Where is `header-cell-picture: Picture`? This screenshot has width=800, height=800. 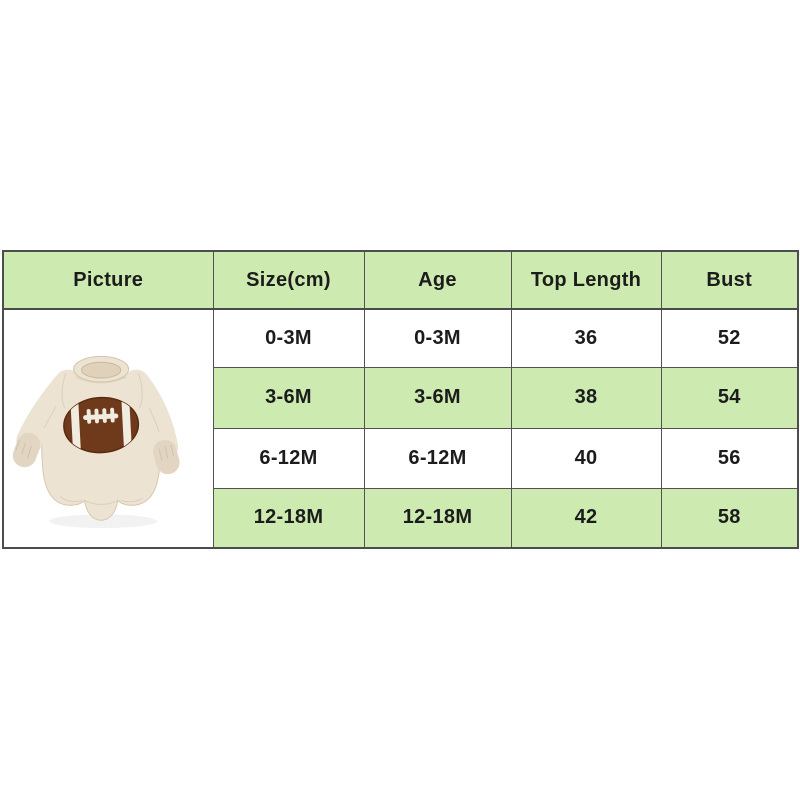 header-cell-picture: Picture is located at coordinates (108, 280).